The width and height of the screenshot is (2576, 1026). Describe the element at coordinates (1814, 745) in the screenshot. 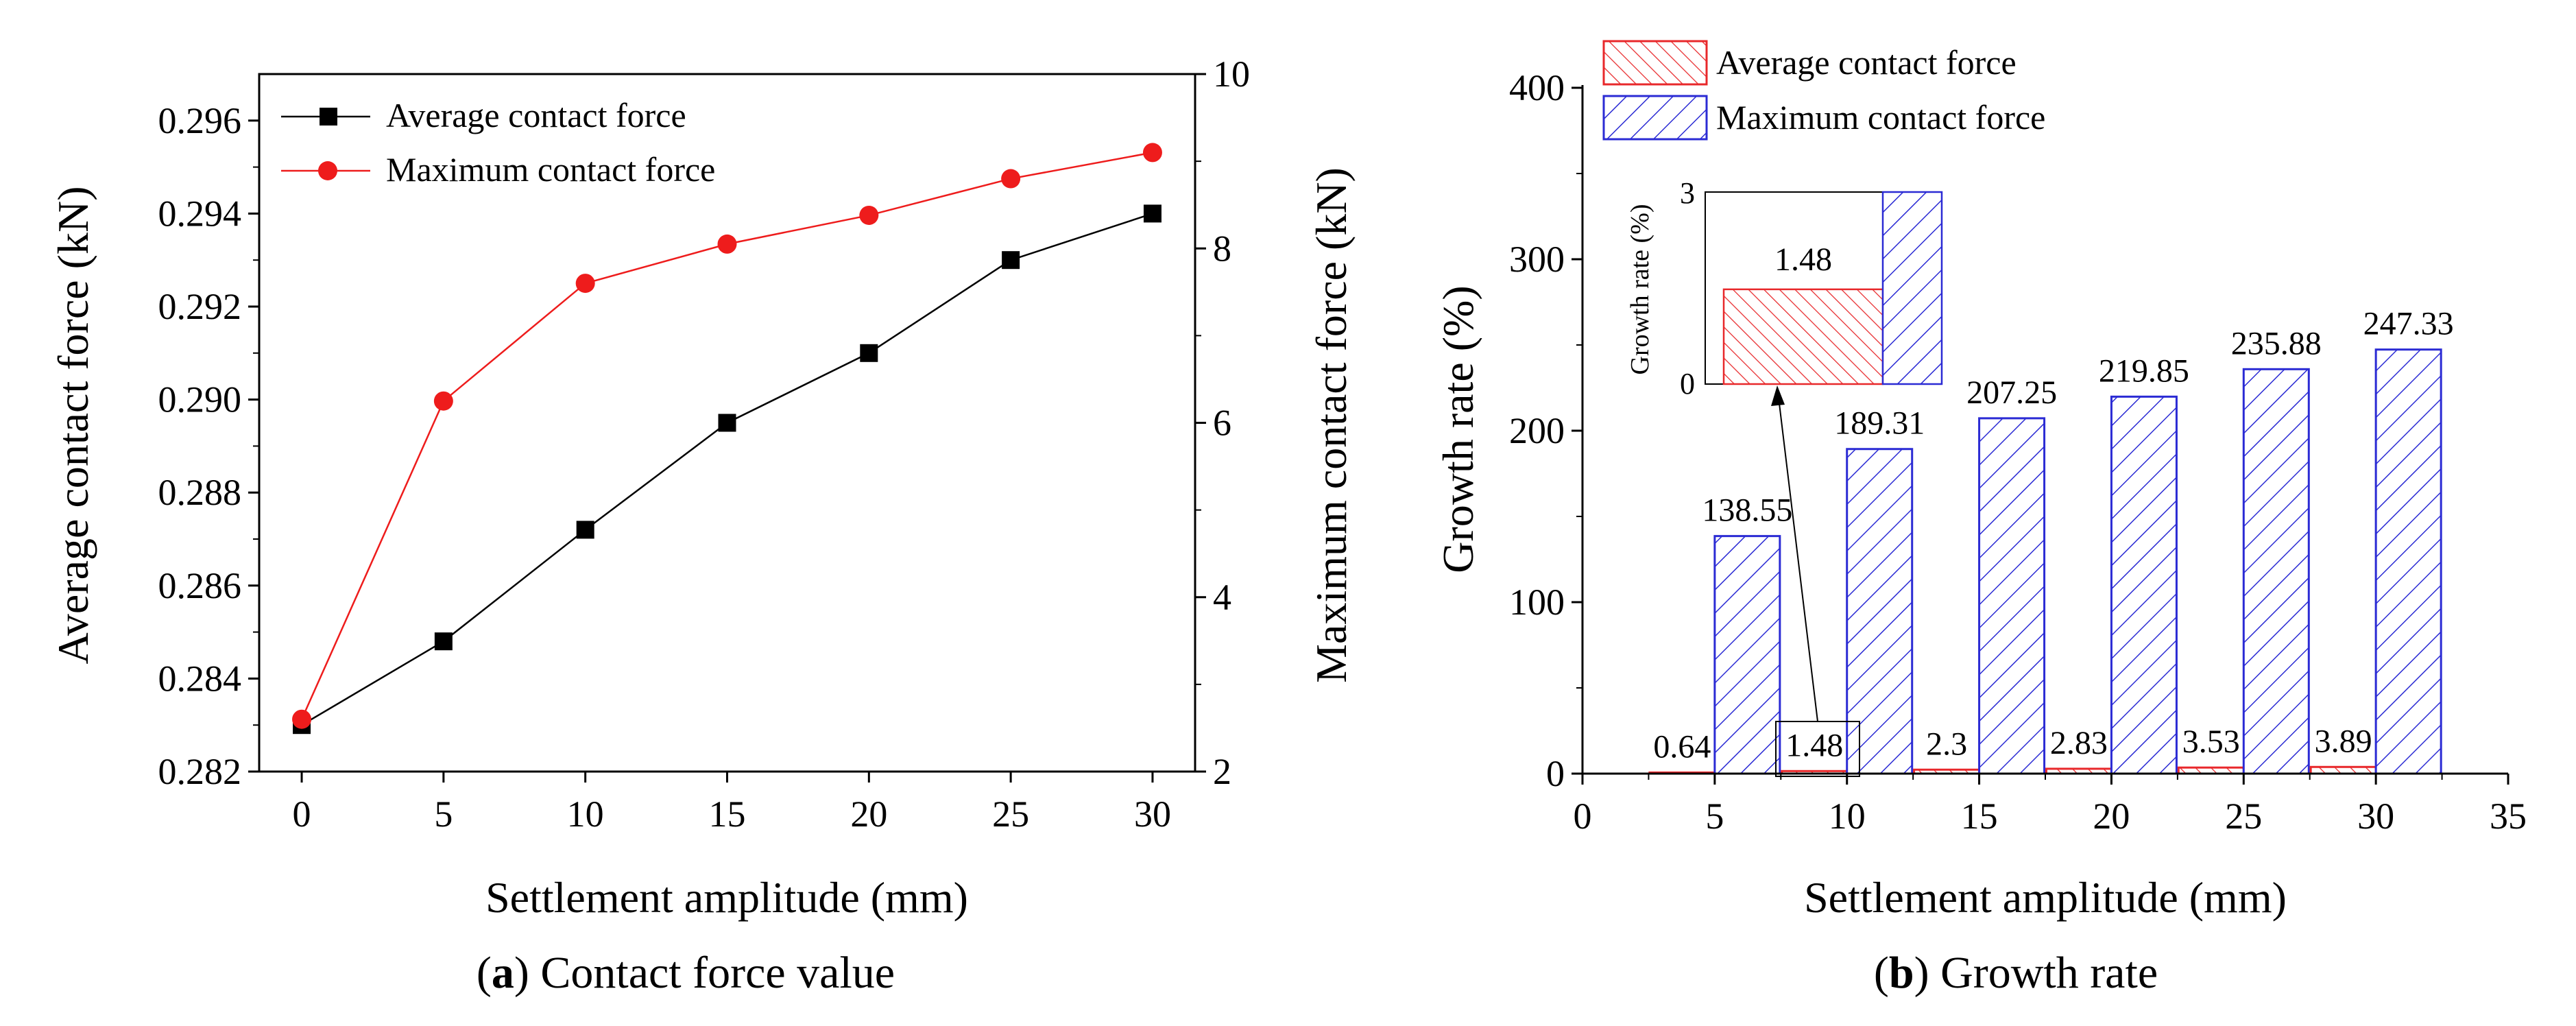

I see `bar-average-value-label: 1.48` at that location.